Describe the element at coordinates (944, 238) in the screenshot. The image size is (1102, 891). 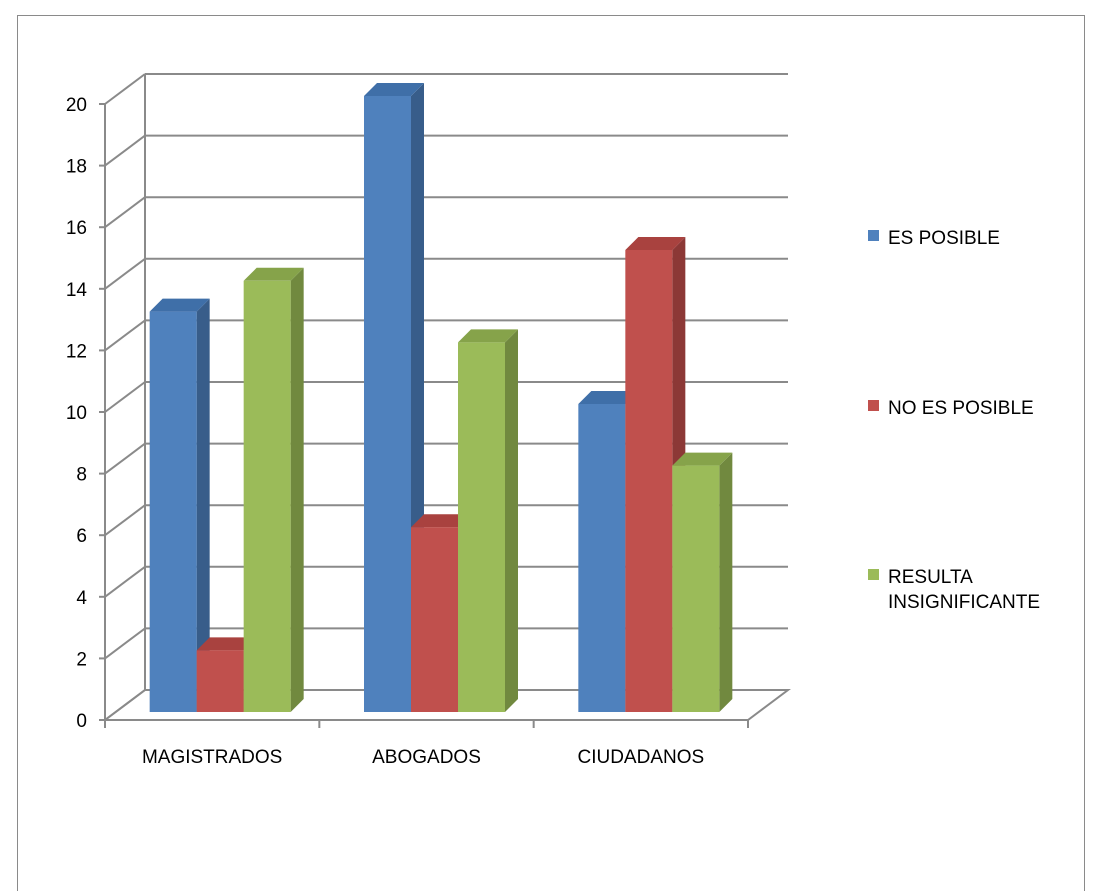
I see `legend-label: ES POSIBLE` at that location.